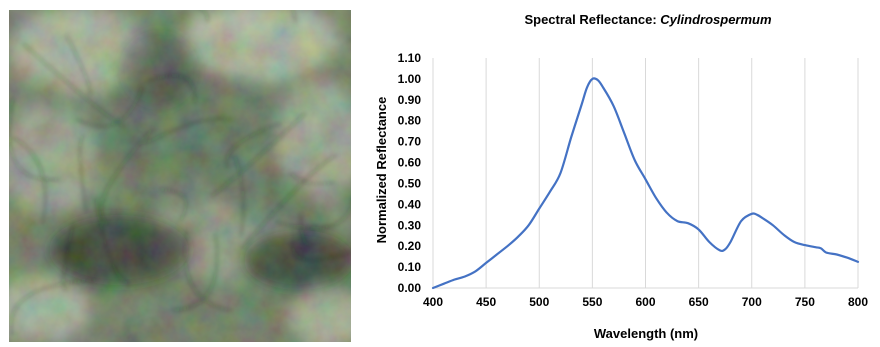 Image resolution: width=880 pixels, height=347 pixels. What do you see at coordinates (410, 246) in the screenshot?
I see `y-tick-label: 0.20` at bounding box center [410, 246].